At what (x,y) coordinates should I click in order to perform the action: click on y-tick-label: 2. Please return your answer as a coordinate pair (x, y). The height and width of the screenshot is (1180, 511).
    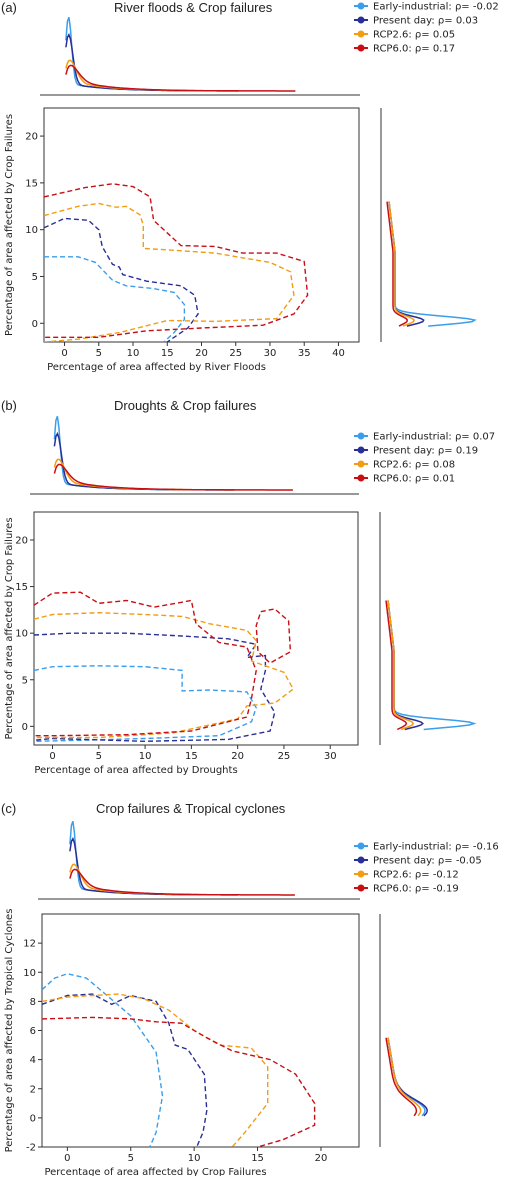
    Looking at the image, I should click on (33, 1089).